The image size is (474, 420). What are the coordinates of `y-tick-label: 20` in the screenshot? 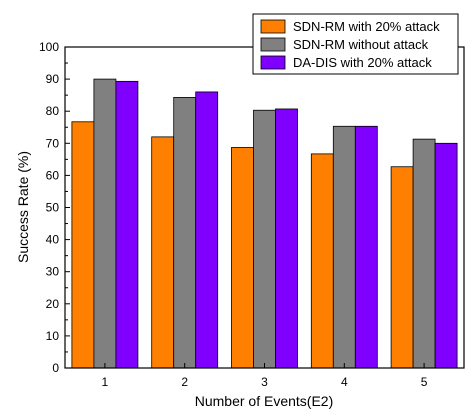 It's located at (53, 304).